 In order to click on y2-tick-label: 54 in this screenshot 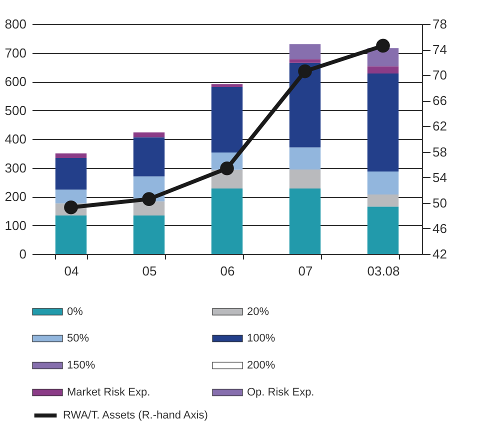, I will do `click(439, 177)`.